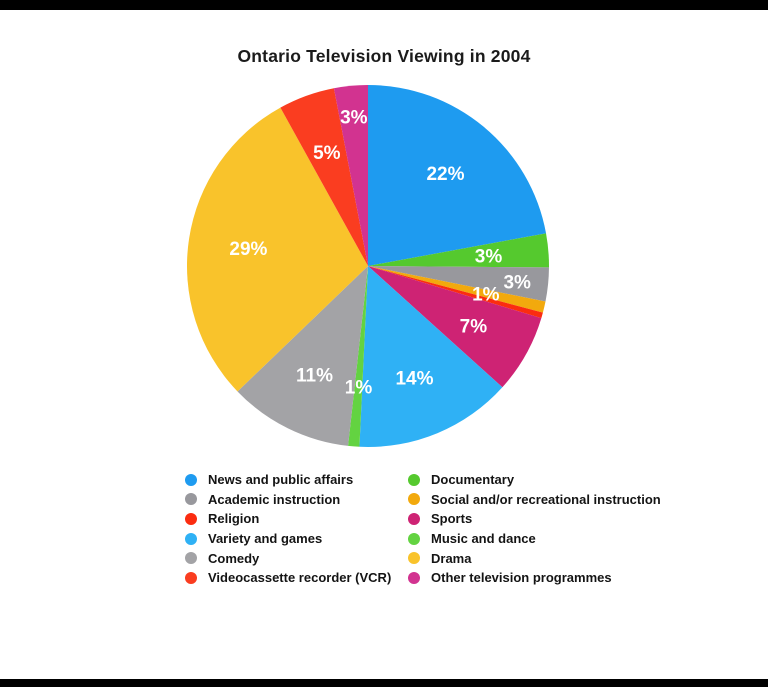 Image resolution: width=768 pixels, height=687 pixels. Describe the element at coordinates (277, 249) in the screenshot. I see `pie-slice-drama` at that location.